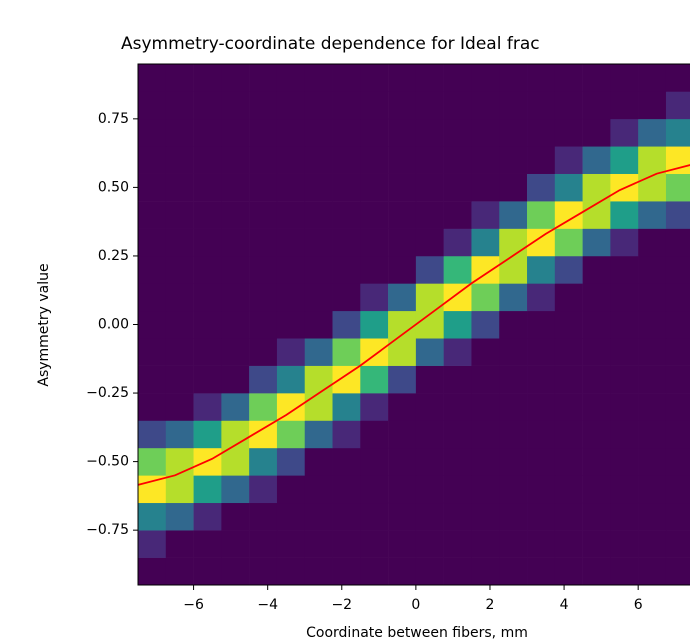 This screenshot has width=690, height=642. Describe the element at coordinates (113, 256) in the screenshot. I see `y-tick-label: 0.25` at that location.